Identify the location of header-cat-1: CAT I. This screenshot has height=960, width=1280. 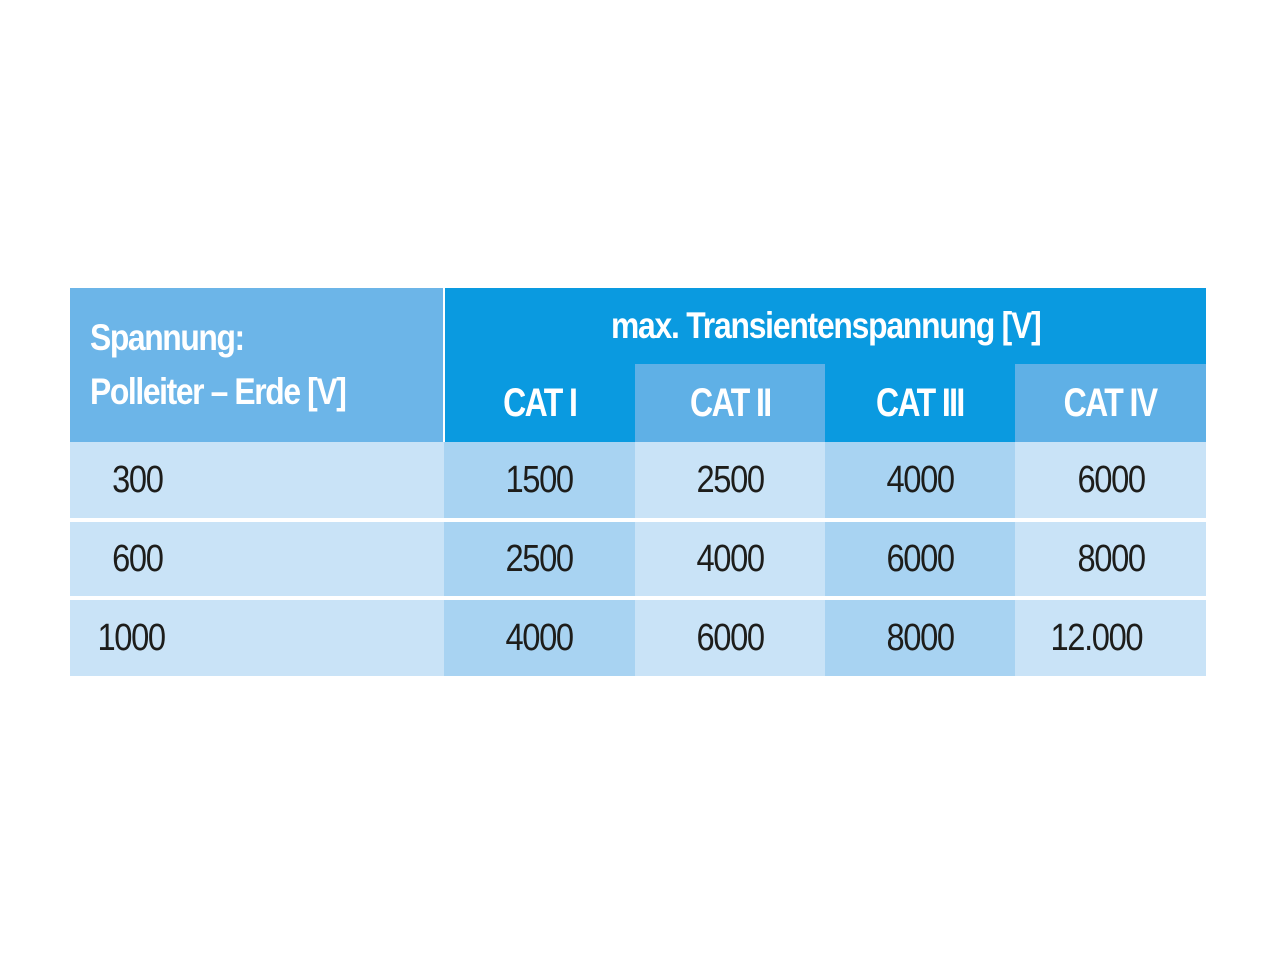
(539, 403).